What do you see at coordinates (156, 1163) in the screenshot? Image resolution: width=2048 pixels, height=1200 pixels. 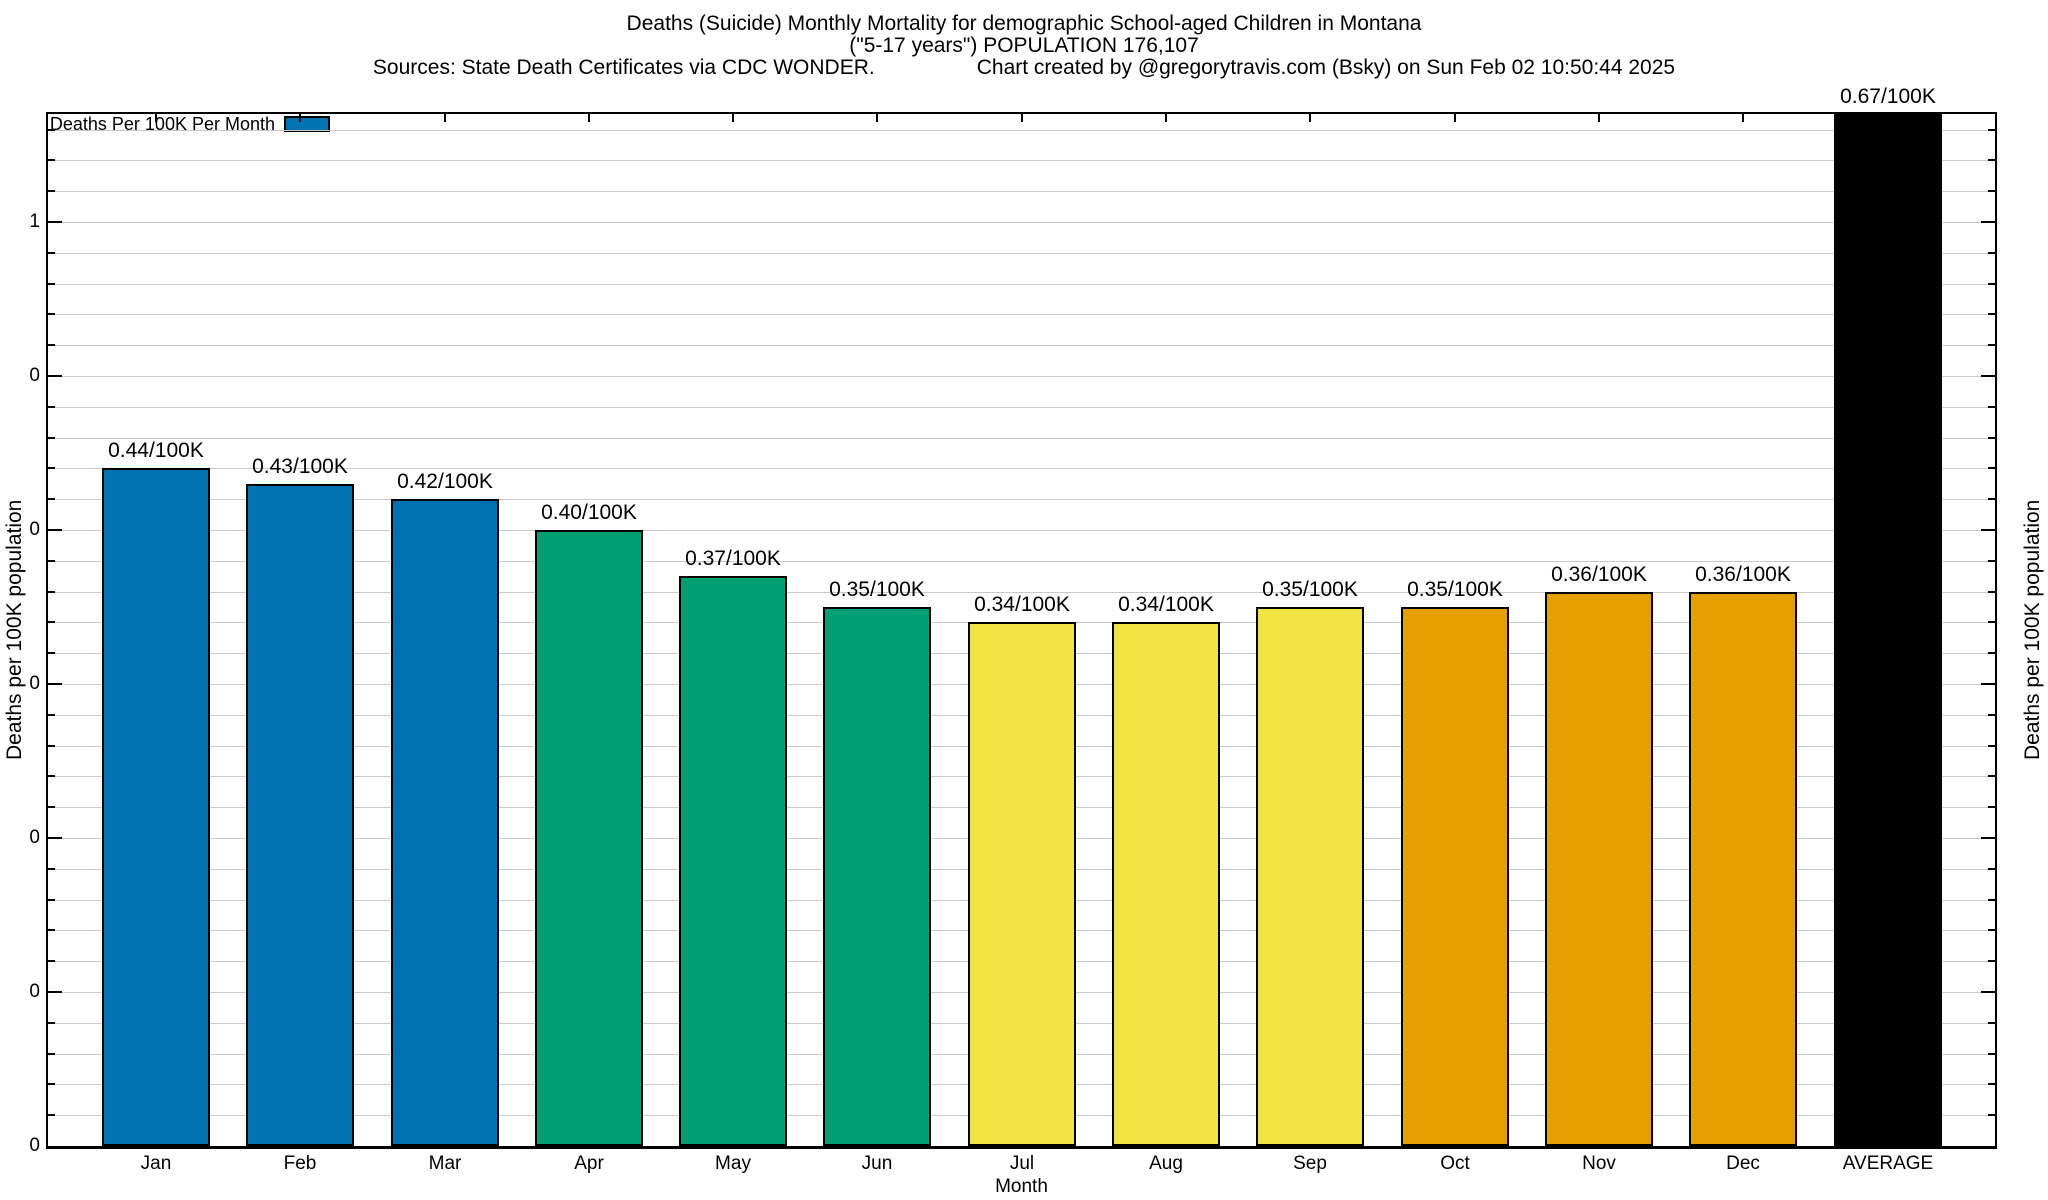 I see `x-tick-label: Jan` at bounding box center [156, 1163].